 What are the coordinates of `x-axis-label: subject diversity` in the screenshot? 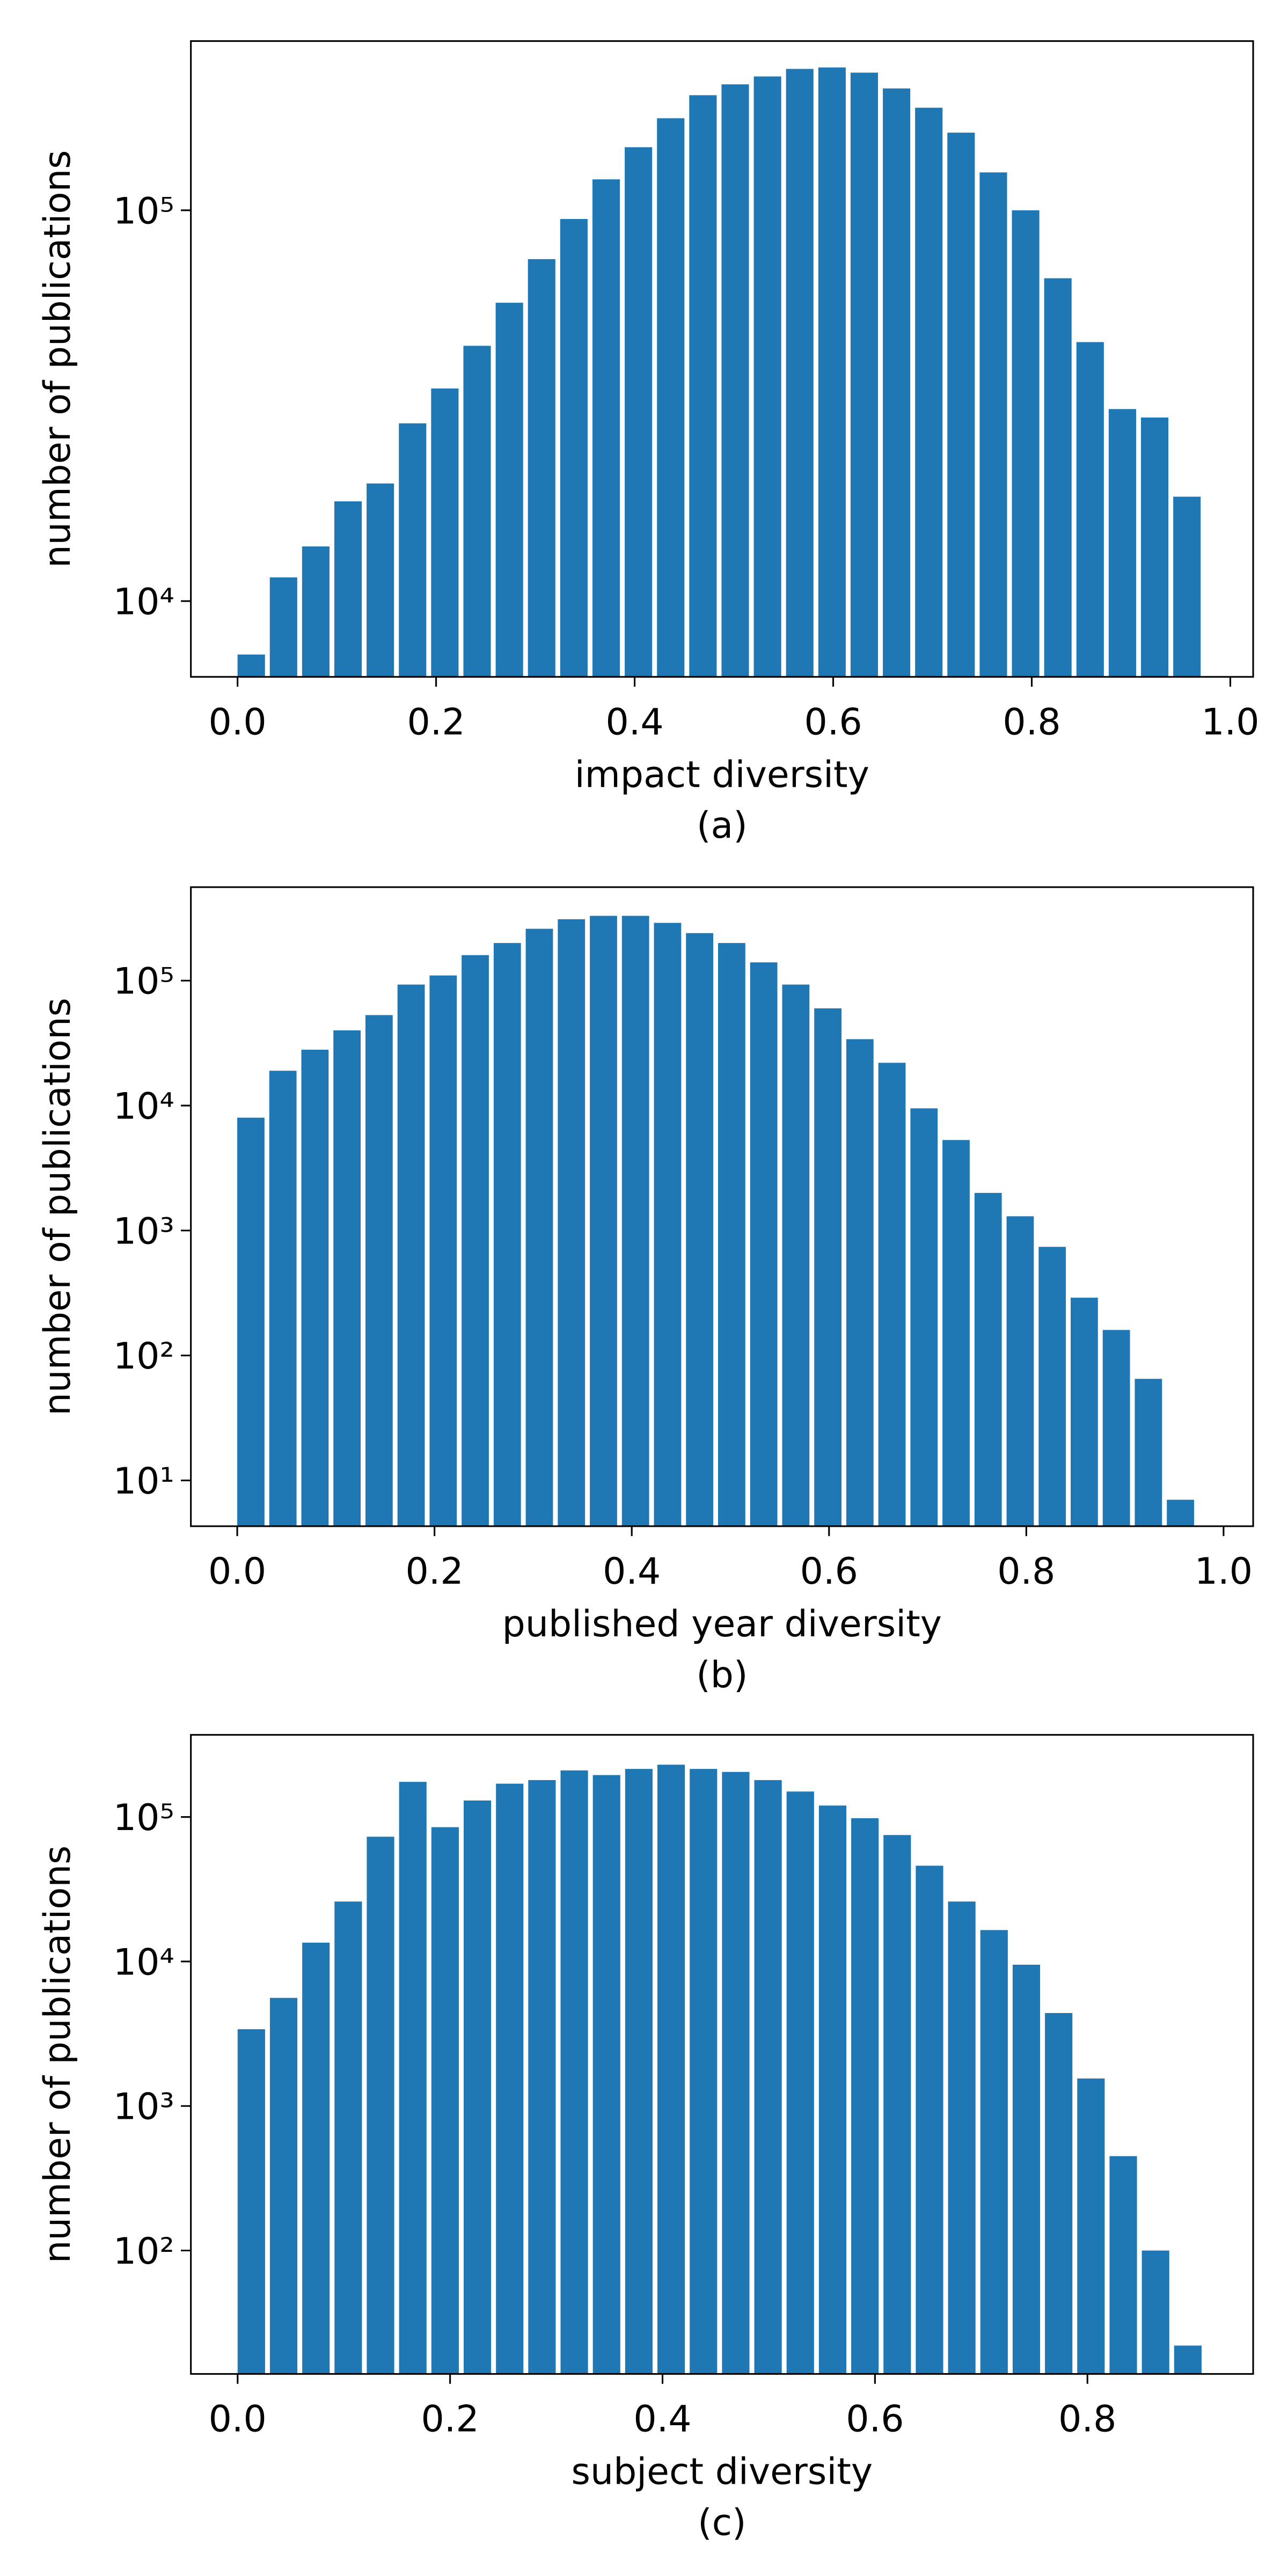 It's located at (722, 2471).